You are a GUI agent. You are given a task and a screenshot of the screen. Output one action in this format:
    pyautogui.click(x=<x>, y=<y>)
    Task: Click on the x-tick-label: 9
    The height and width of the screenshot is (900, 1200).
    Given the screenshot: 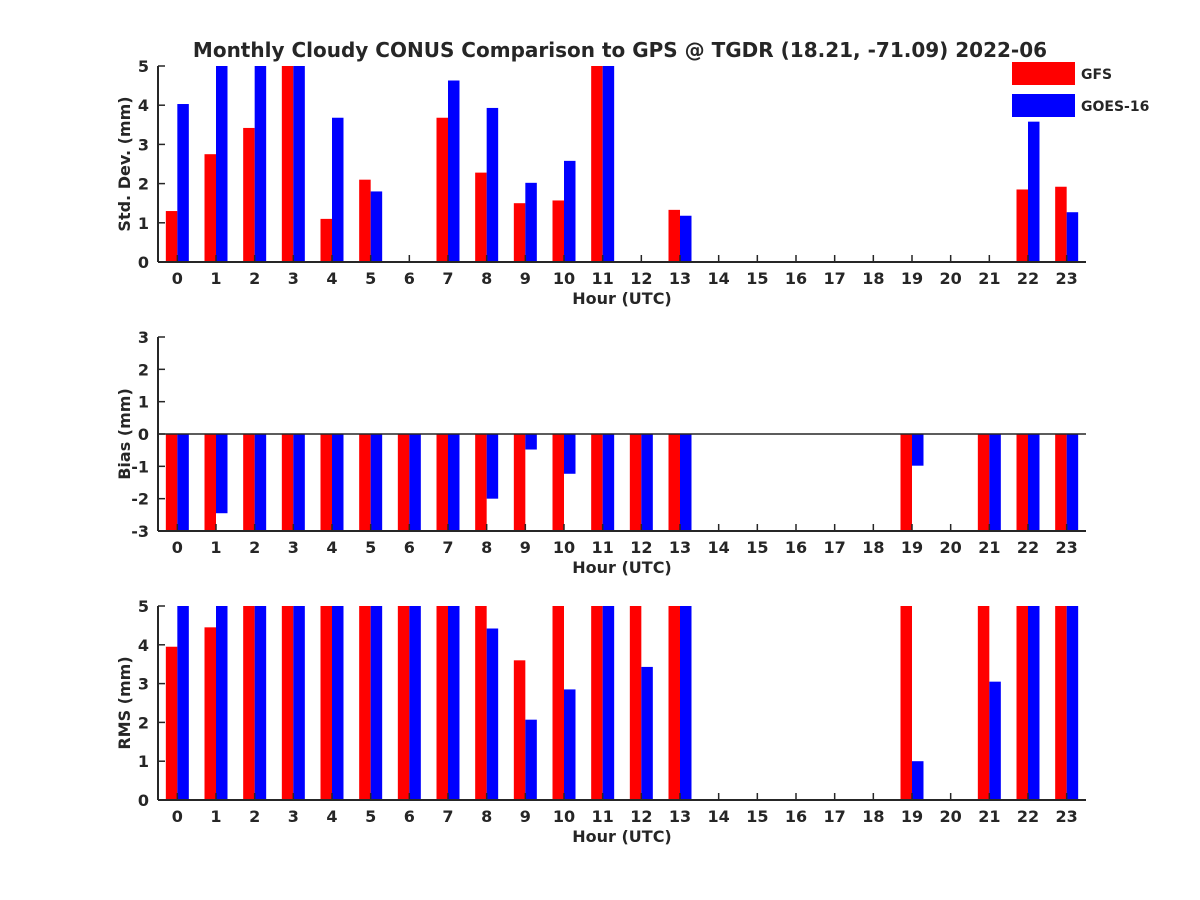 What is the action you would take?
    pyautogui.click(x=525, y=278)
    